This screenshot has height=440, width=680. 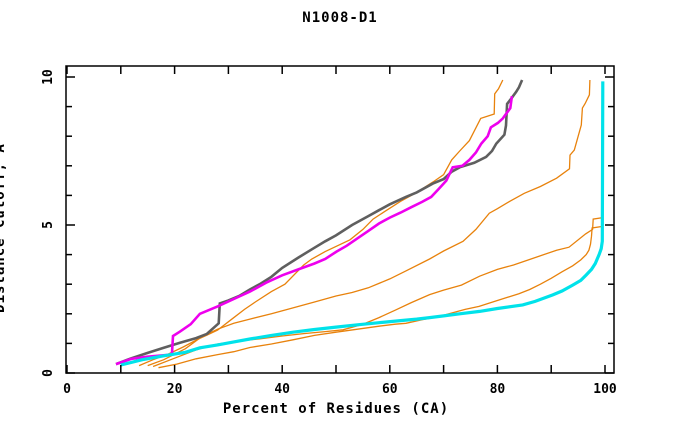 I want to click on chart-title: N1008-D1, so click(x=340, y=18).